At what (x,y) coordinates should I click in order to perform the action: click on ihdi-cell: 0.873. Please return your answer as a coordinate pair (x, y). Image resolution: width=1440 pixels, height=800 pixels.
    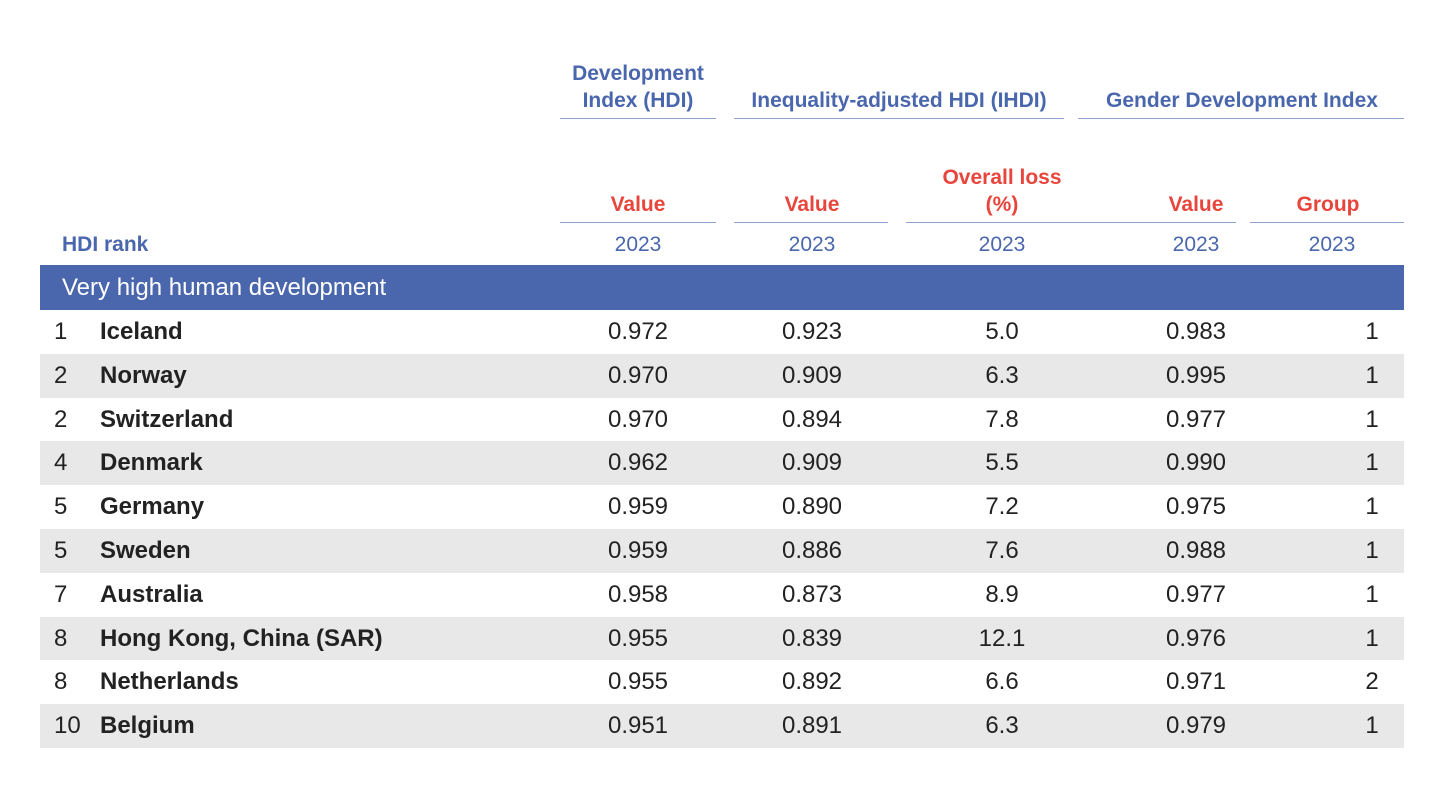
    Looking at the image, I should click on (812, 594).